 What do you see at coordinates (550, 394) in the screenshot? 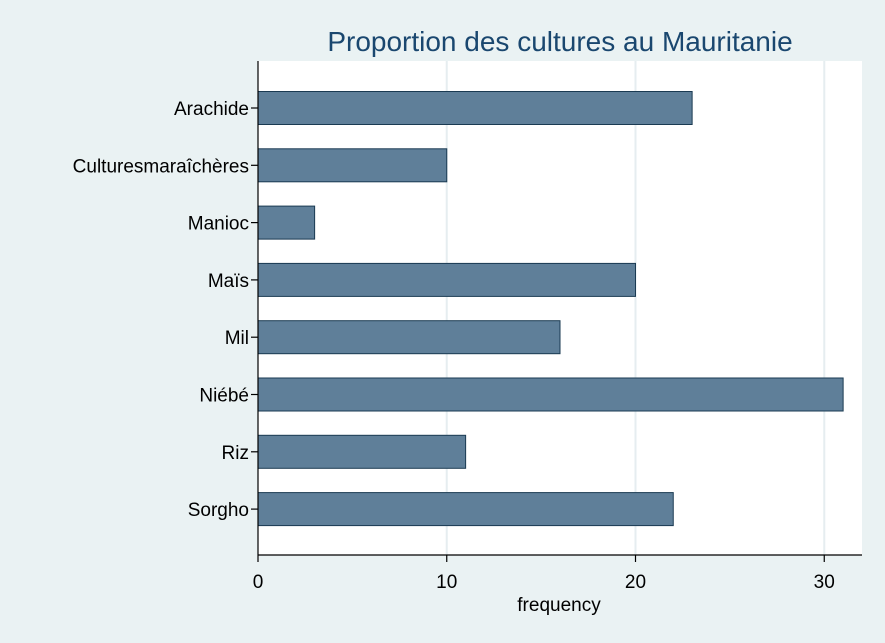
I see `bar-Niébé` at bounding box center [550, 394].